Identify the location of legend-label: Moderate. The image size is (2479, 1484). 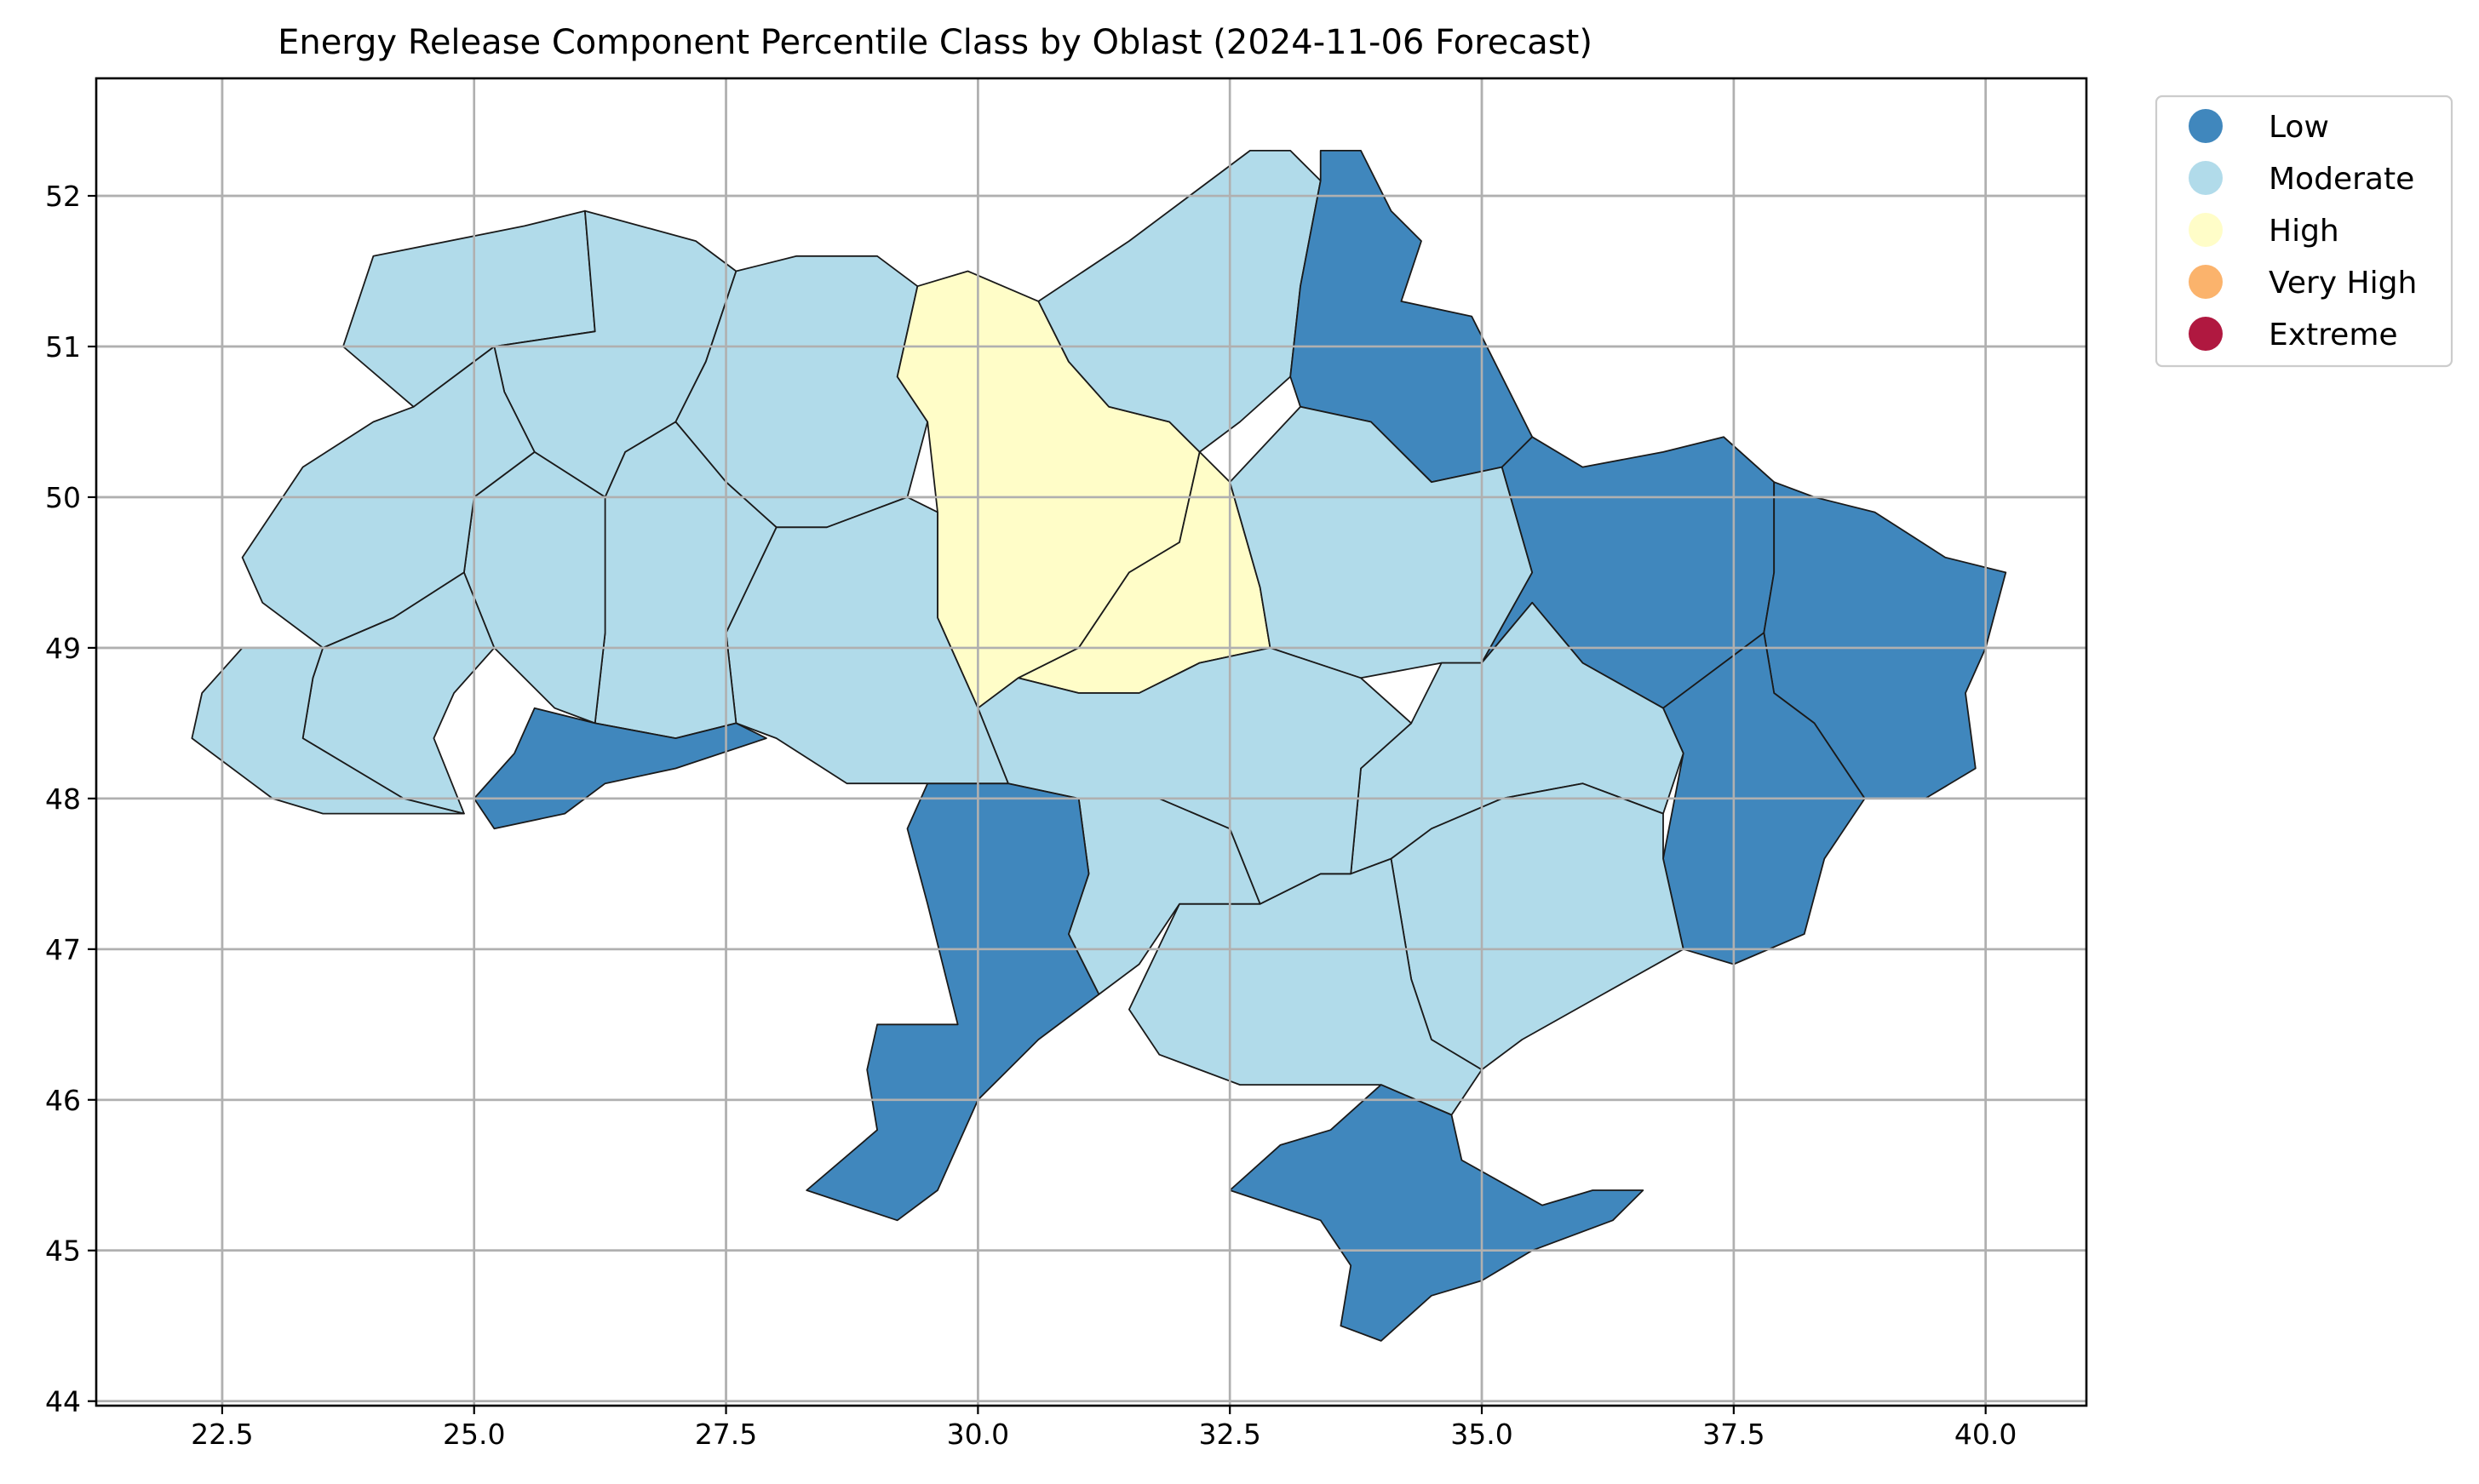
(2341, 180).